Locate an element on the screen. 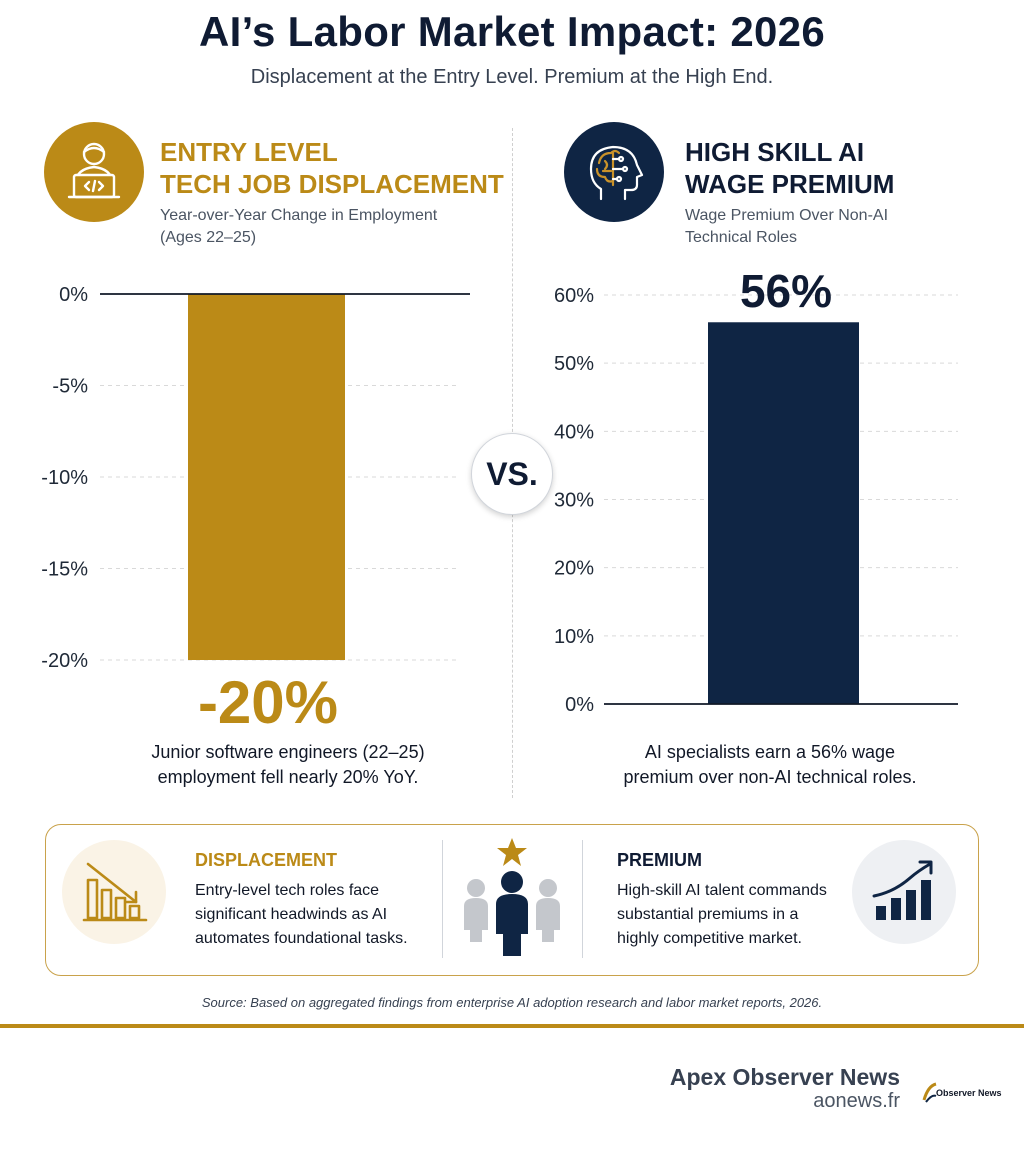 The image size is (1024, 1154). premium-summary-title: PREMIUM is located at coordinates (659, 860).